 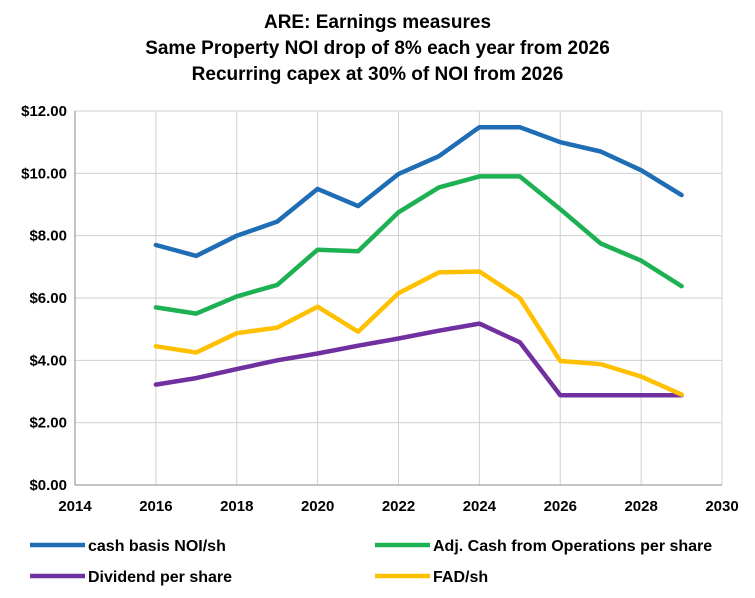 I want to click on legend-label-2: Dividend per share, so click(x=160, y=577).